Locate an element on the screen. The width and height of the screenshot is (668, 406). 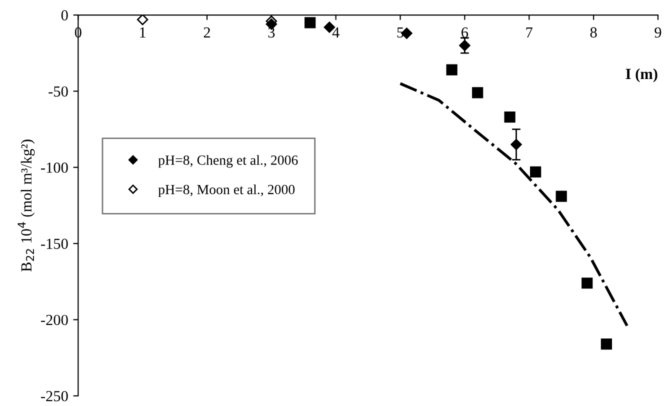
x-tick-label: 9 is located at coordinates (658, 32).